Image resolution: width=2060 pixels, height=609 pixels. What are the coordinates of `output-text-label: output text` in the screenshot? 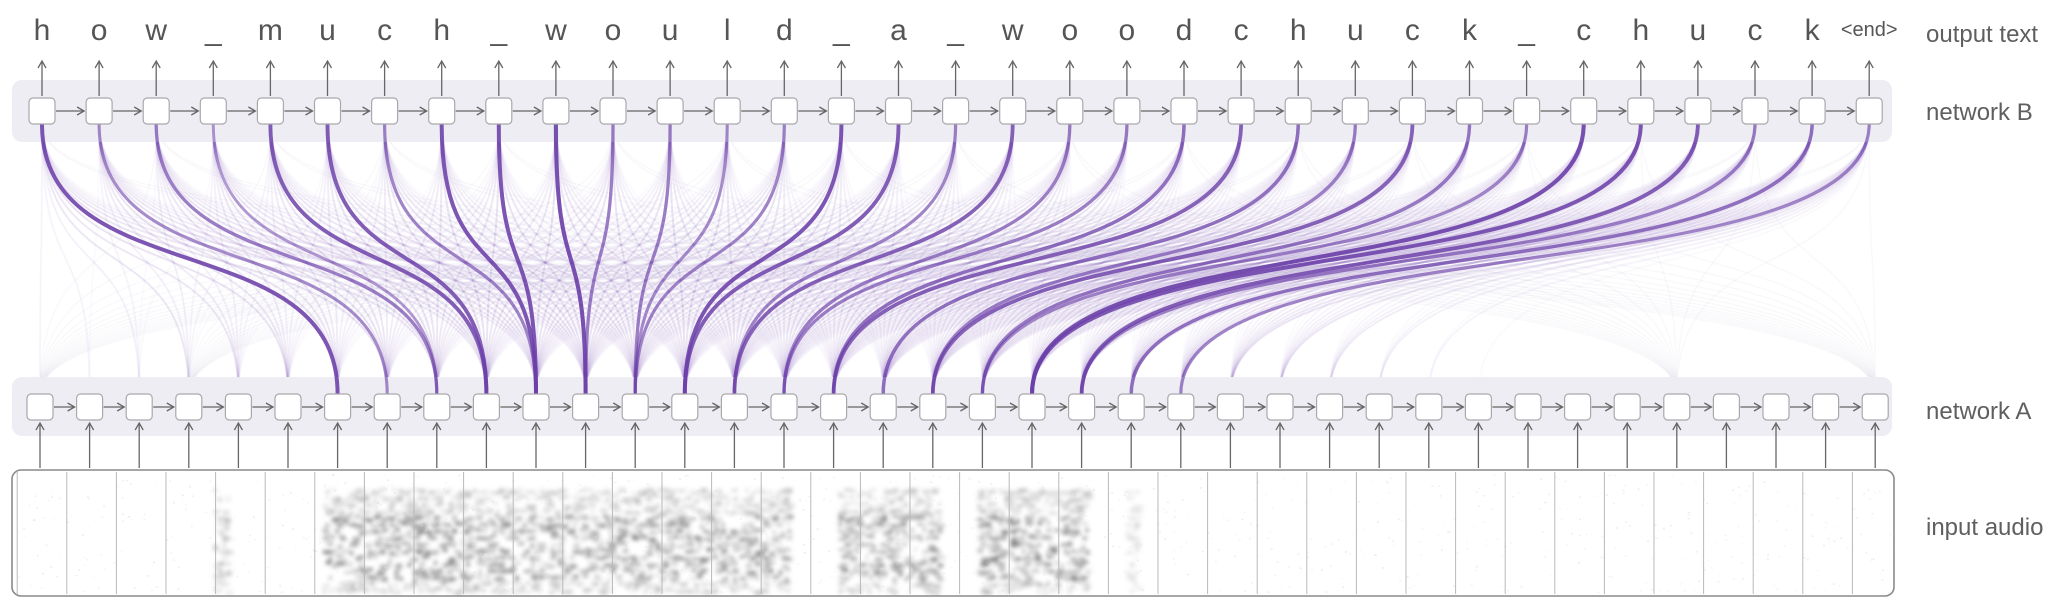 It's located at (1982, 34).